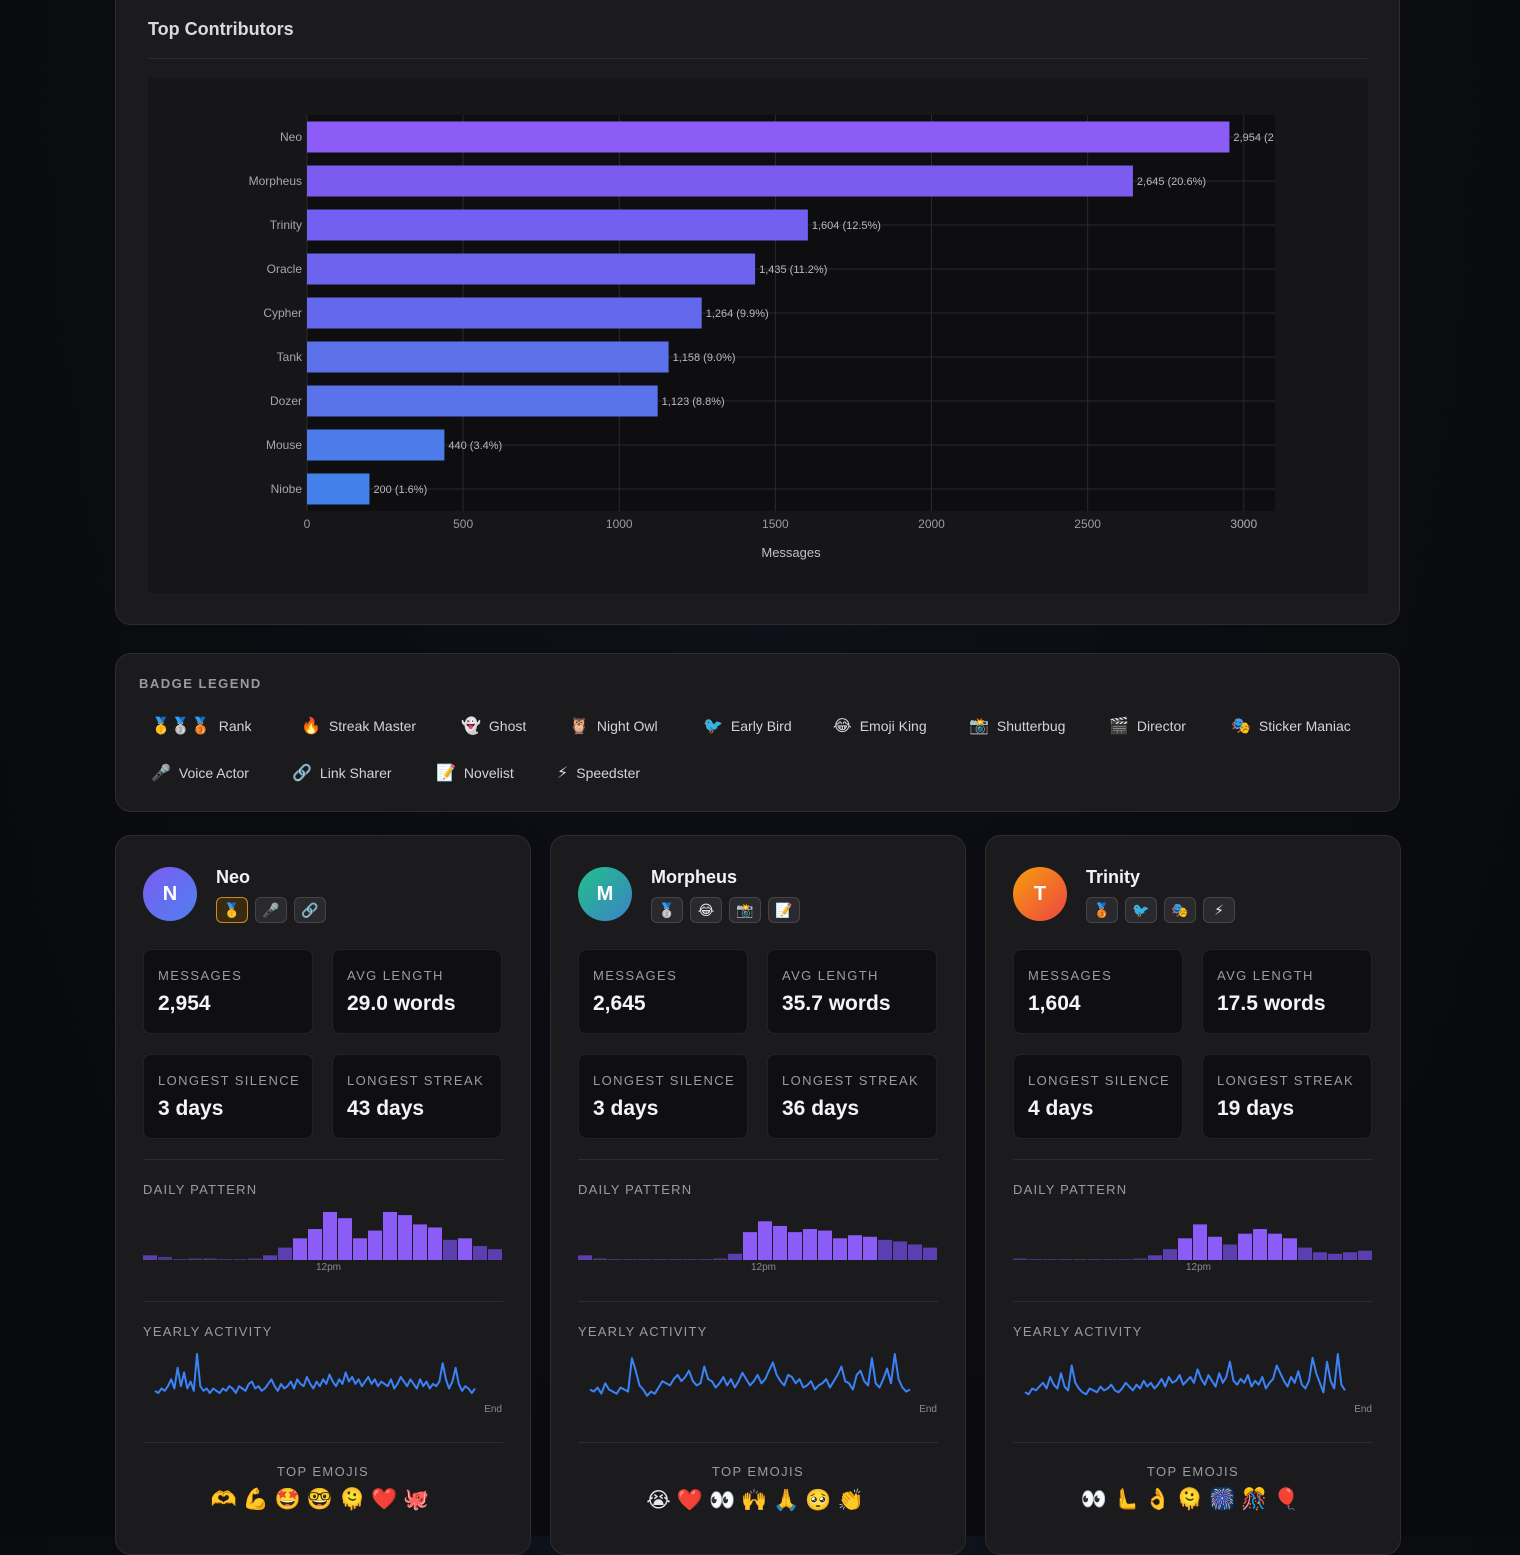 This screenshot has width=1520, height=1555. I want to click on stat-value: 19 days, so click(1256, 1108).